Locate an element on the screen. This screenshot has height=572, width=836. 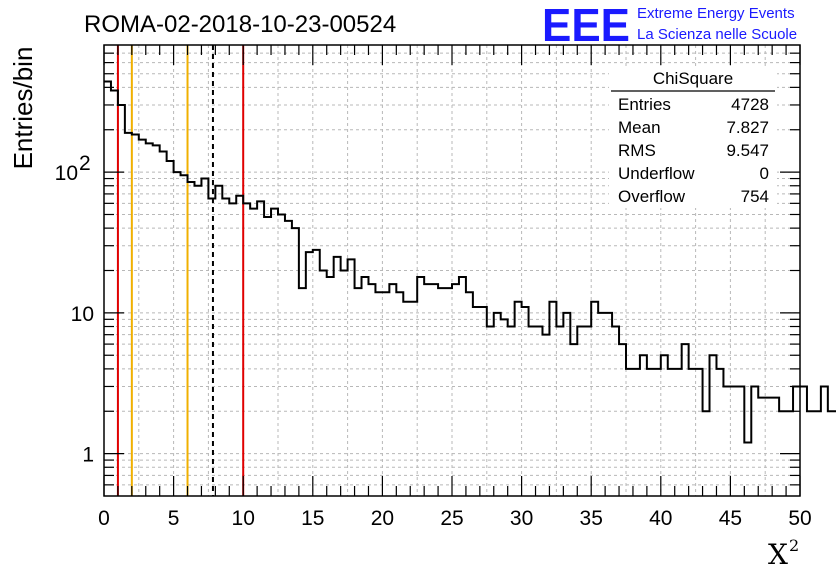
x-tick-label: 30 is located at coordinates (521, 518).